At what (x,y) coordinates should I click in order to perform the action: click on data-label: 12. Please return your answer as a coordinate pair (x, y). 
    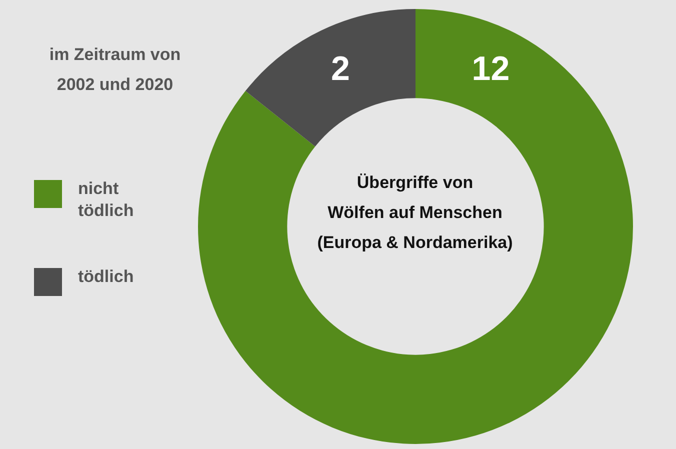
    Looking at the image, I should click on (491, 69).